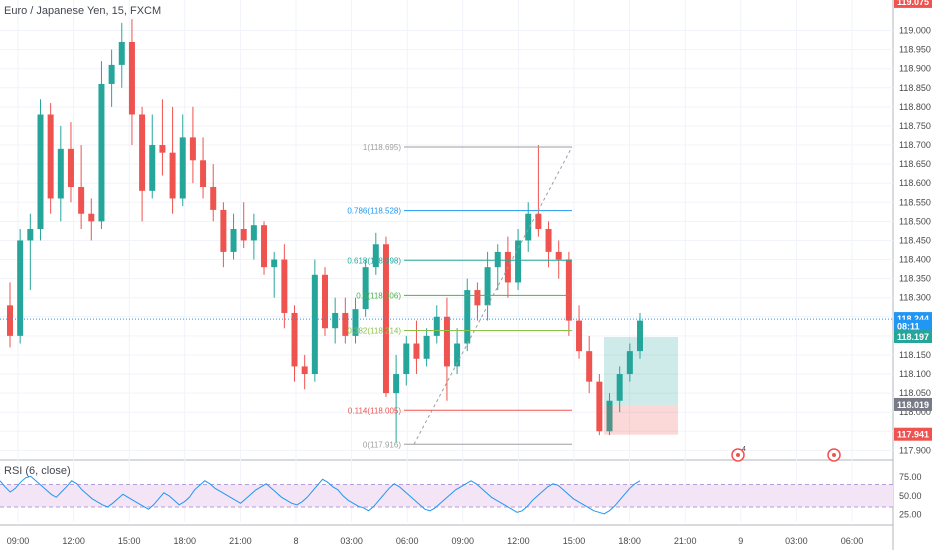  I want to click on price-label-text: 118.197, so click(913, 337).